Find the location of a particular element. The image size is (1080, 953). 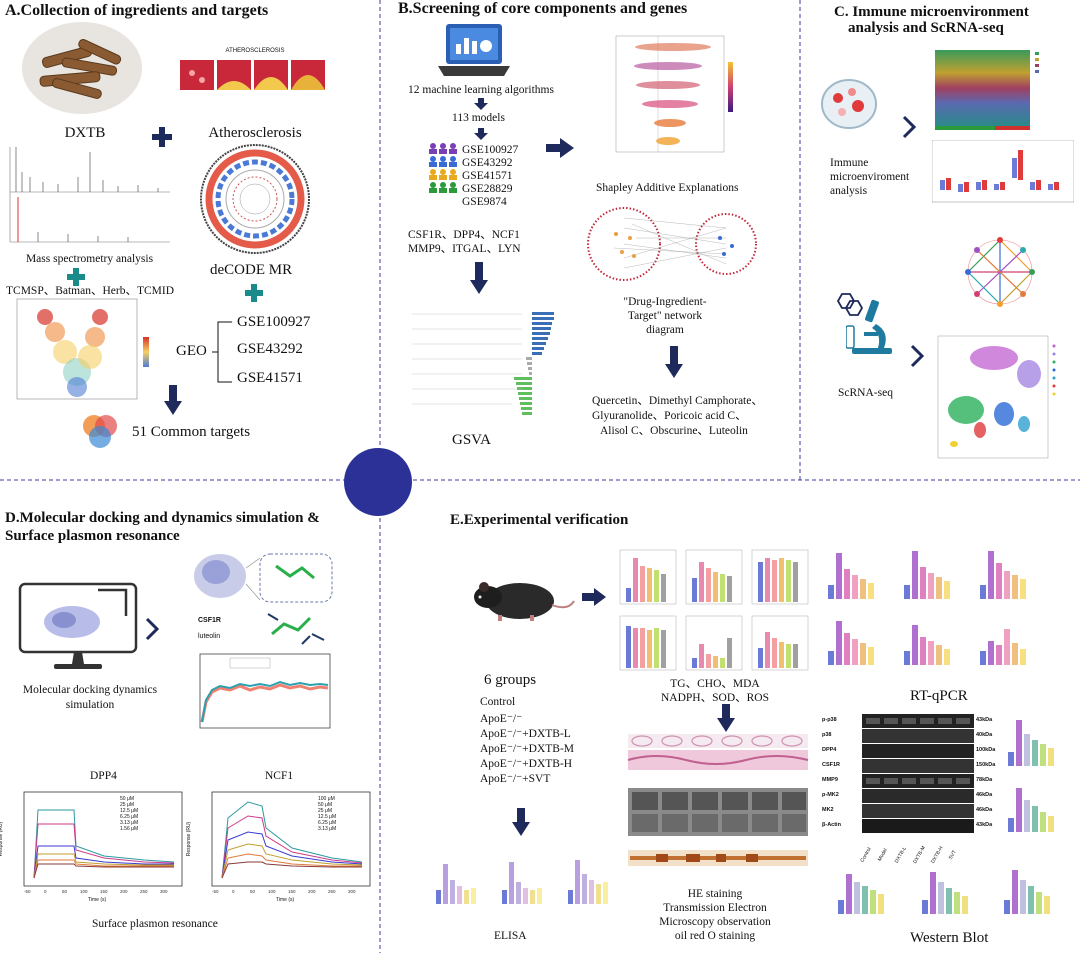

ncf1-label: NCF1 is located at coordinates (279, 776).